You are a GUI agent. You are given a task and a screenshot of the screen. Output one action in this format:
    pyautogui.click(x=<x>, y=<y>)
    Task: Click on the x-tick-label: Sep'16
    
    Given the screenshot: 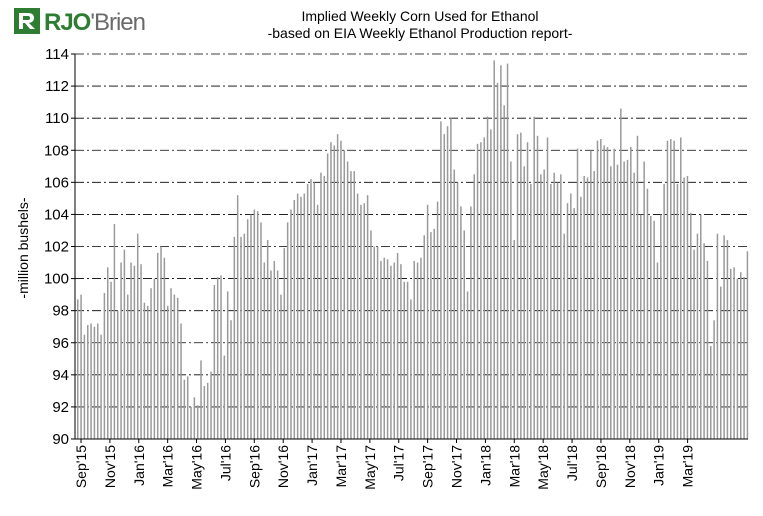 What is the action you would take?
    pyautogui.click(x=254, y=466)
    